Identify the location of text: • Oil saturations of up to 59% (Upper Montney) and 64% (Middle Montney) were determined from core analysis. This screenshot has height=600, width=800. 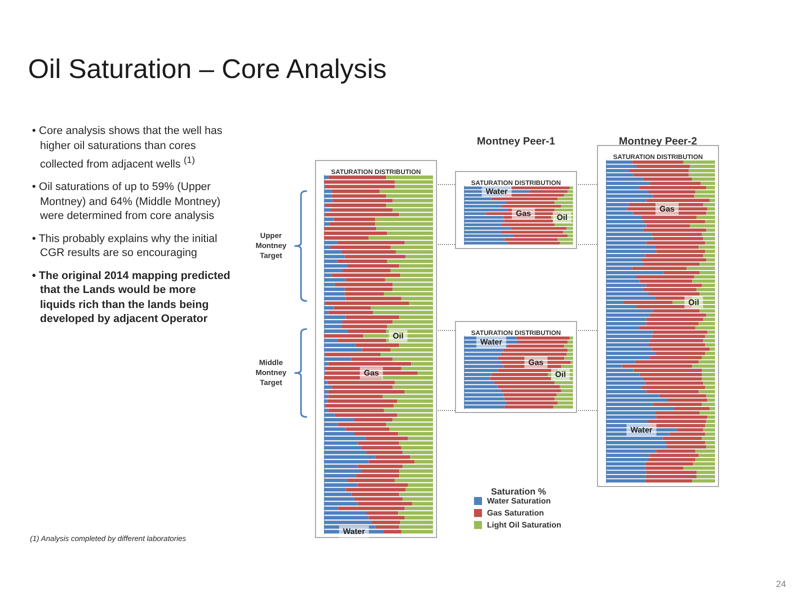
(127, 202).